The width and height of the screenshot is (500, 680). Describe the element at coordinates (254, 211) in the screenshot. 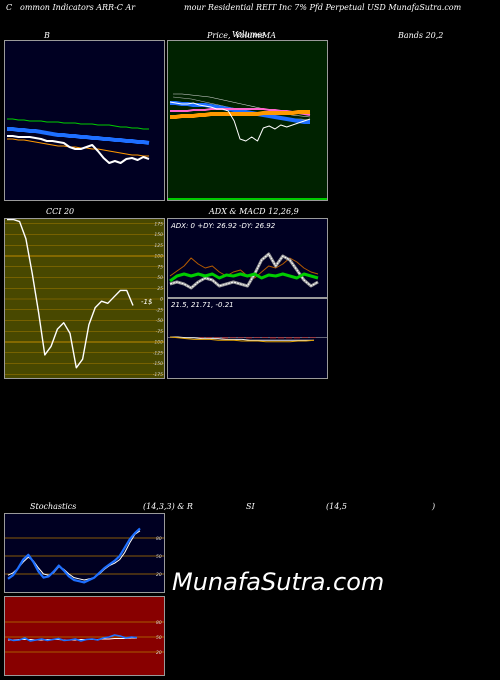

I see `adx-macd-title: ADX & MACD 12,26,9` at that location.